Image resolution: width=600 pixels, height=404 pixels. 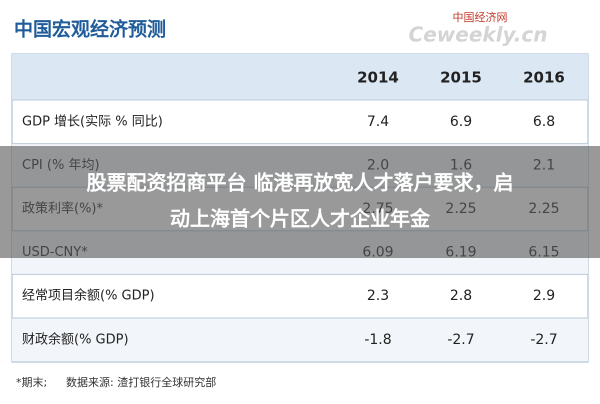 I want to click on footer-source: 数据来源: 渣打银行全球研究部, so click(x=141, y=382).